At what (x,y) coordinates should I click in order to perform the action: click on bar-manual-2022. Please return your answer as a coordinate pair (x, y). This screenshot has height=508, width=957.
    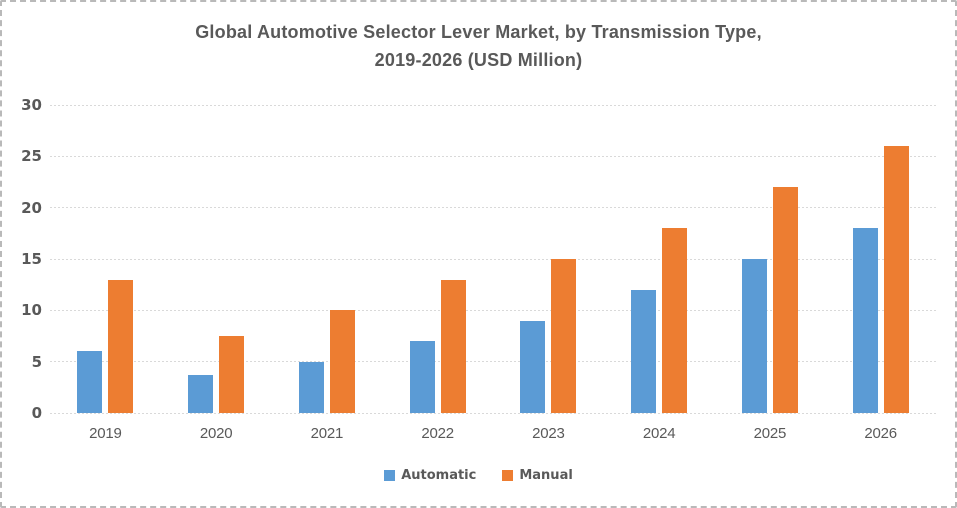
    Looking at the image, I should click on (453, 346).